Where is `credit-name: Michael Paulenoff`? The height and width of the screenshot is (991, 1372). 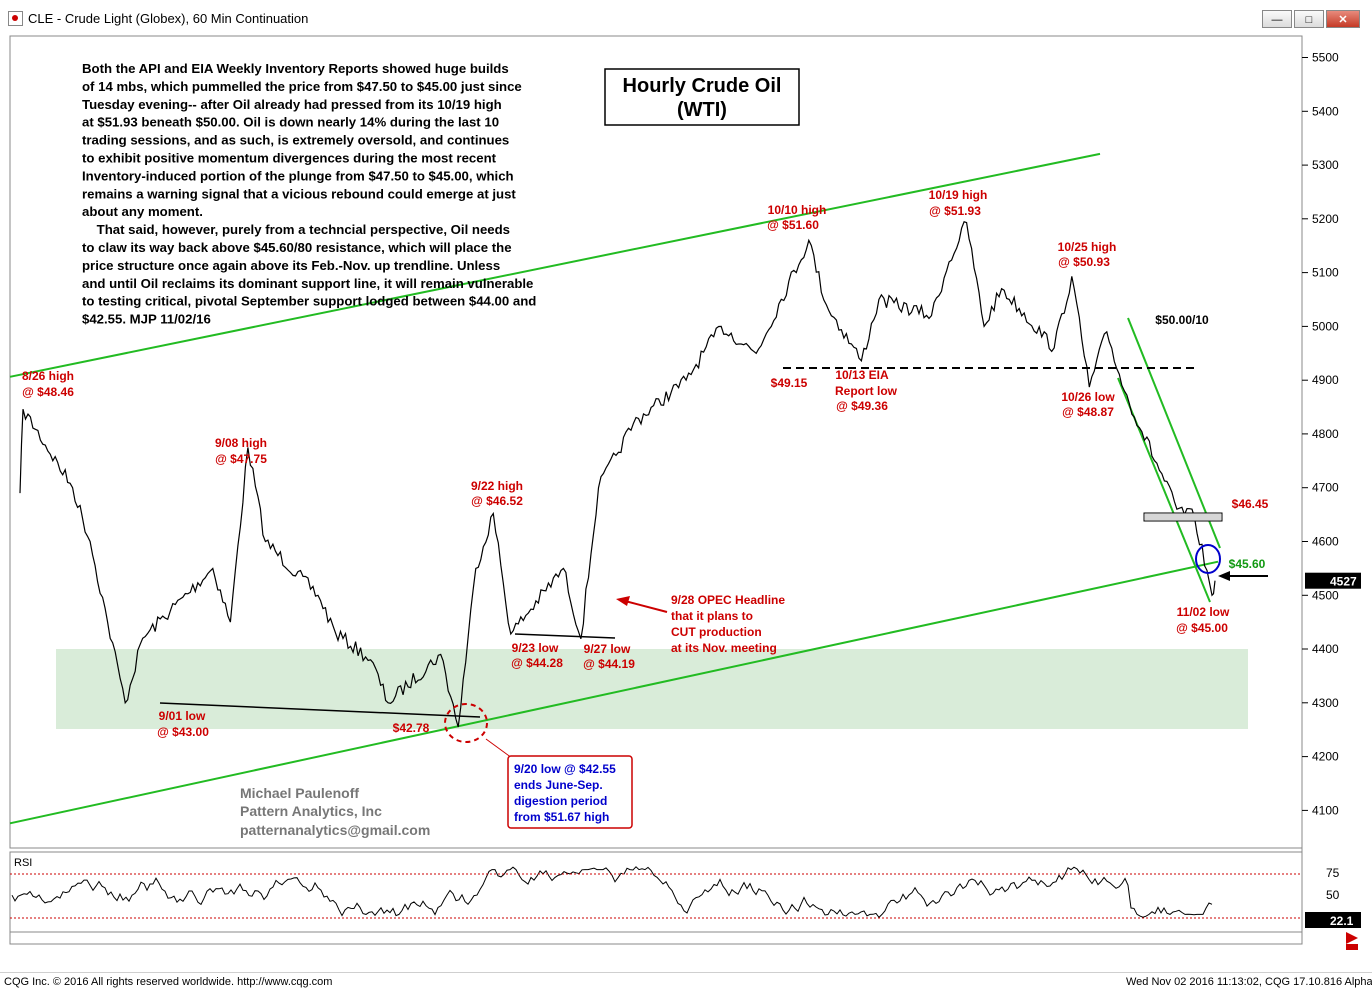
credit-name: Michael Paulenoff is located at coordinates (299, 793).